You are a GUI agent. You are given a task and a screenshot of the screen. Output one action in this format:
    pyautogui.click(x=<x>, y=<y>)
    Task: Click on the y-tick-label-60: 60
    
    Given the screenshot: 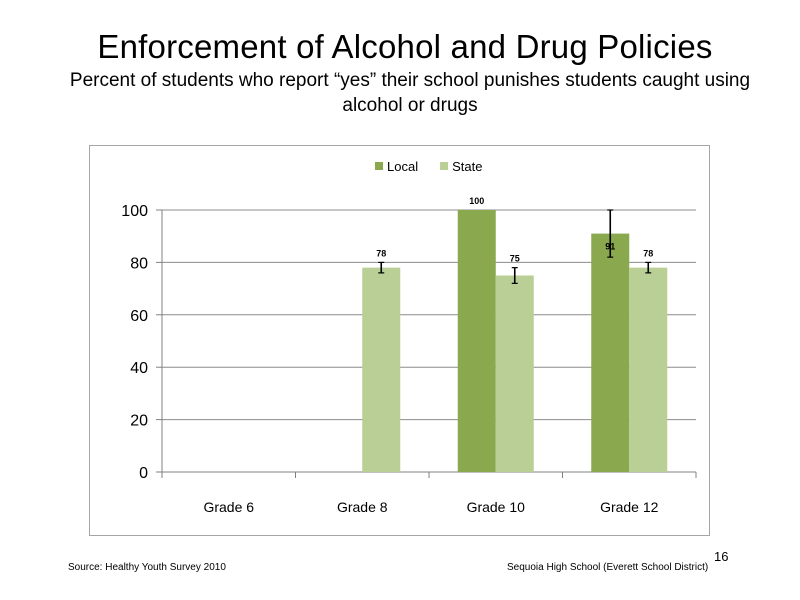 What is the action you would take?
    pyautogui.click(x=139, y=316)
    